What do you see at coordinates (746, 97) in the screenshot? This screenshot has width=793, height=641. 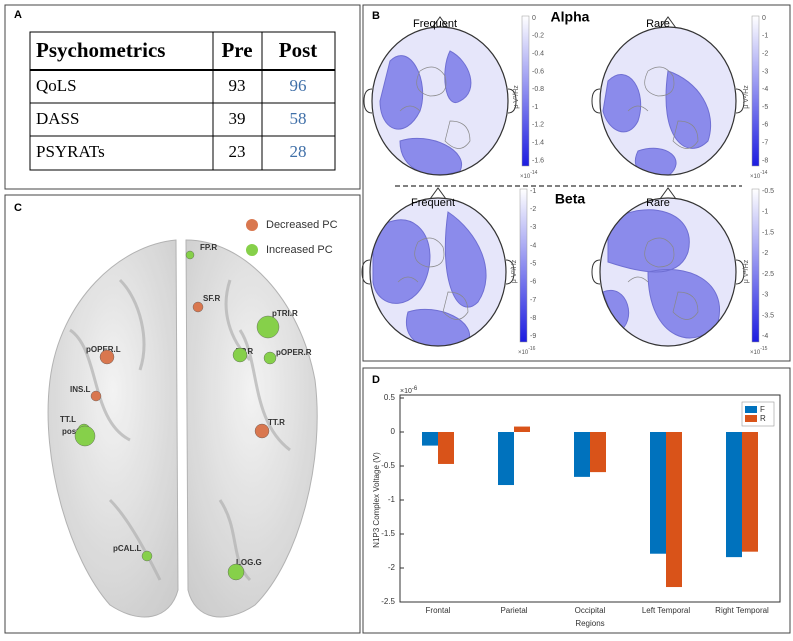 I see `colorbar-unit: μ V²/Hz` at bounding box center [746, 97].